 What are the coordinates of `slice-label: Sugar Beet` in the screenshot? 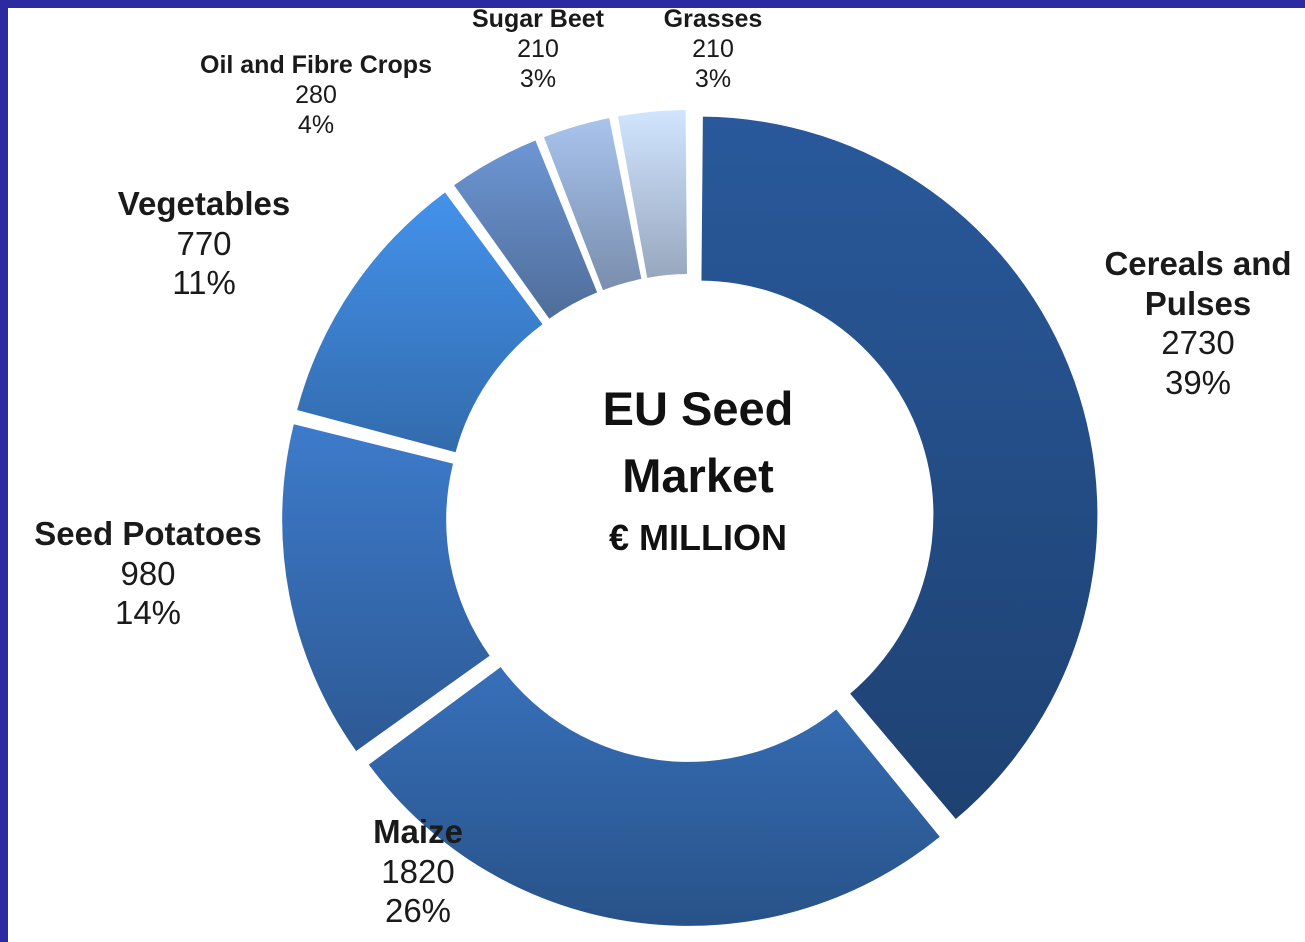 It's located at (538, 20).